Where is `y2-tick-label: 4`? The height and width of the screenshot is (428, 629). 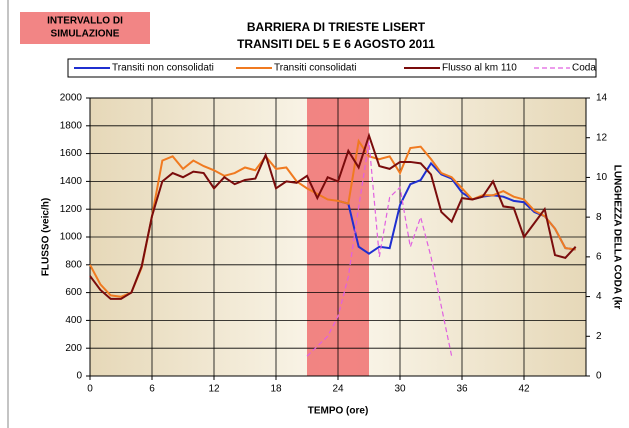
y2-tick-label: 4 is located at coordinates (599, 296).